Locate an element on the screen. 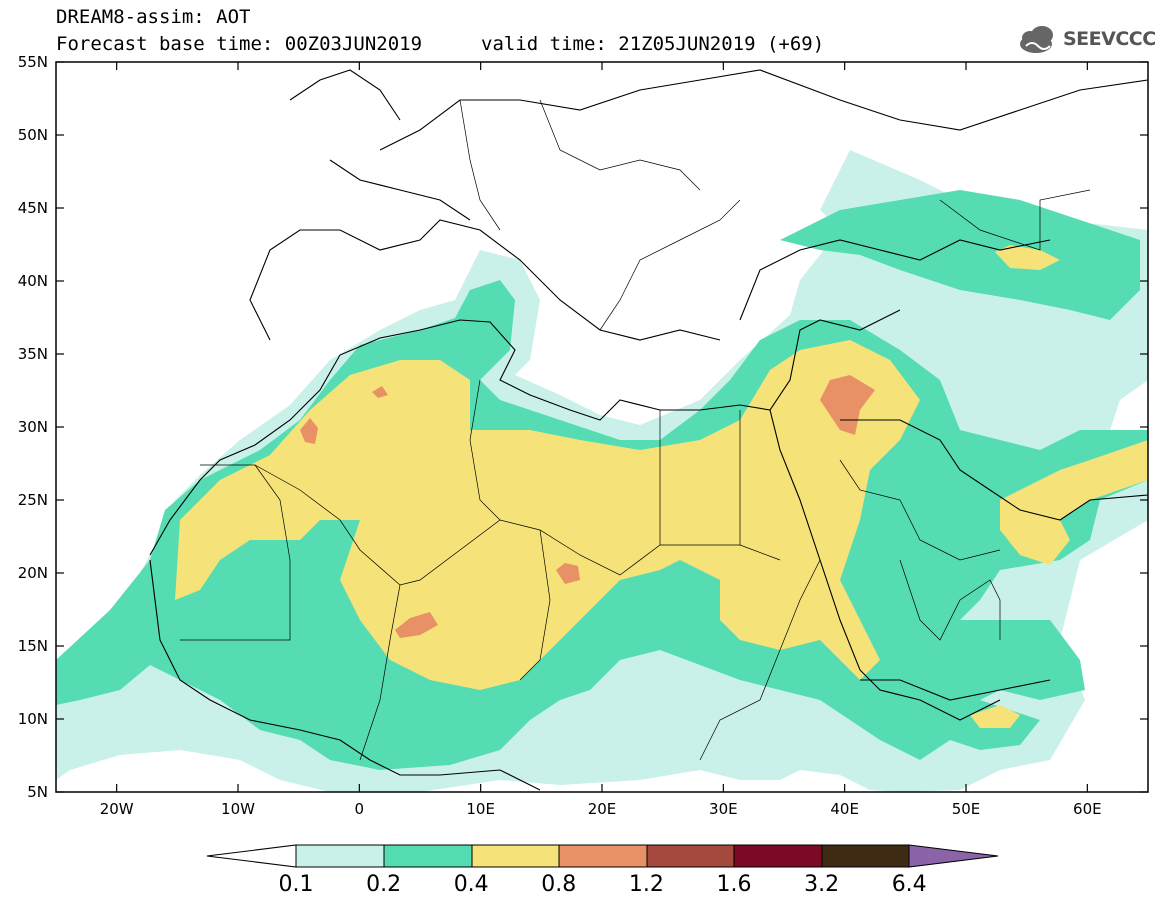 The width and height of the screenshot is (1165, 905). colorbar-label: 1.6 is located at coordinates (734, 884).